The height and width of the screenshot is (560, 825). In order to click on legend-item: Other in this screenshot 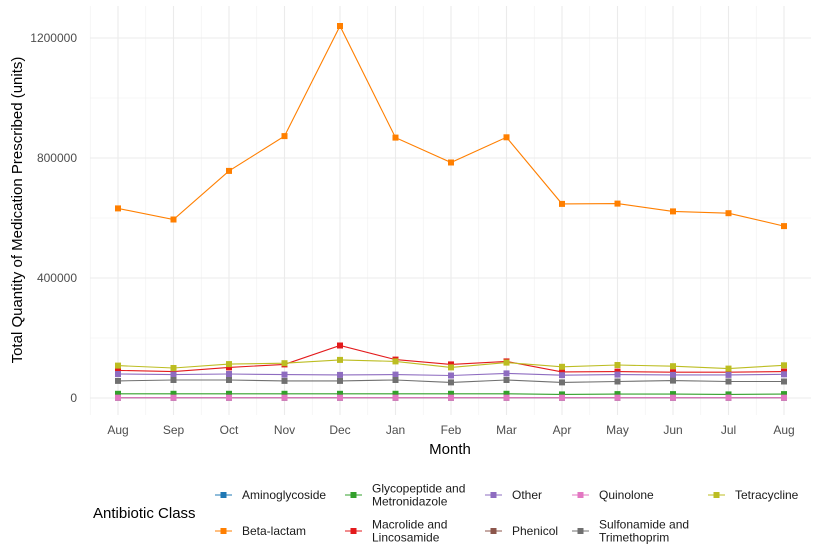, I will do `click(513, 495)`.